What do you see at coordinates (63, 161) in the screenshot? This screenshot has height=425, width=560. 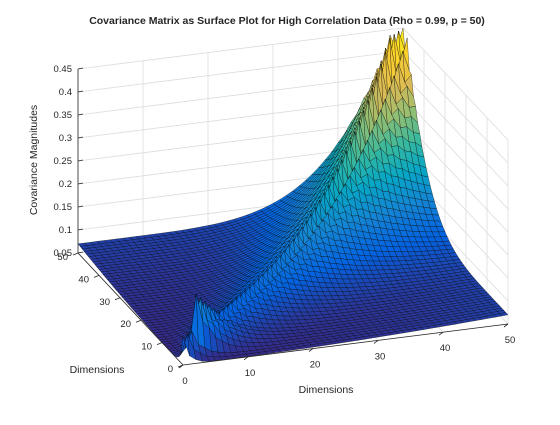 I see `z-tick-label: 0.25` at bounding box center [63, 161].